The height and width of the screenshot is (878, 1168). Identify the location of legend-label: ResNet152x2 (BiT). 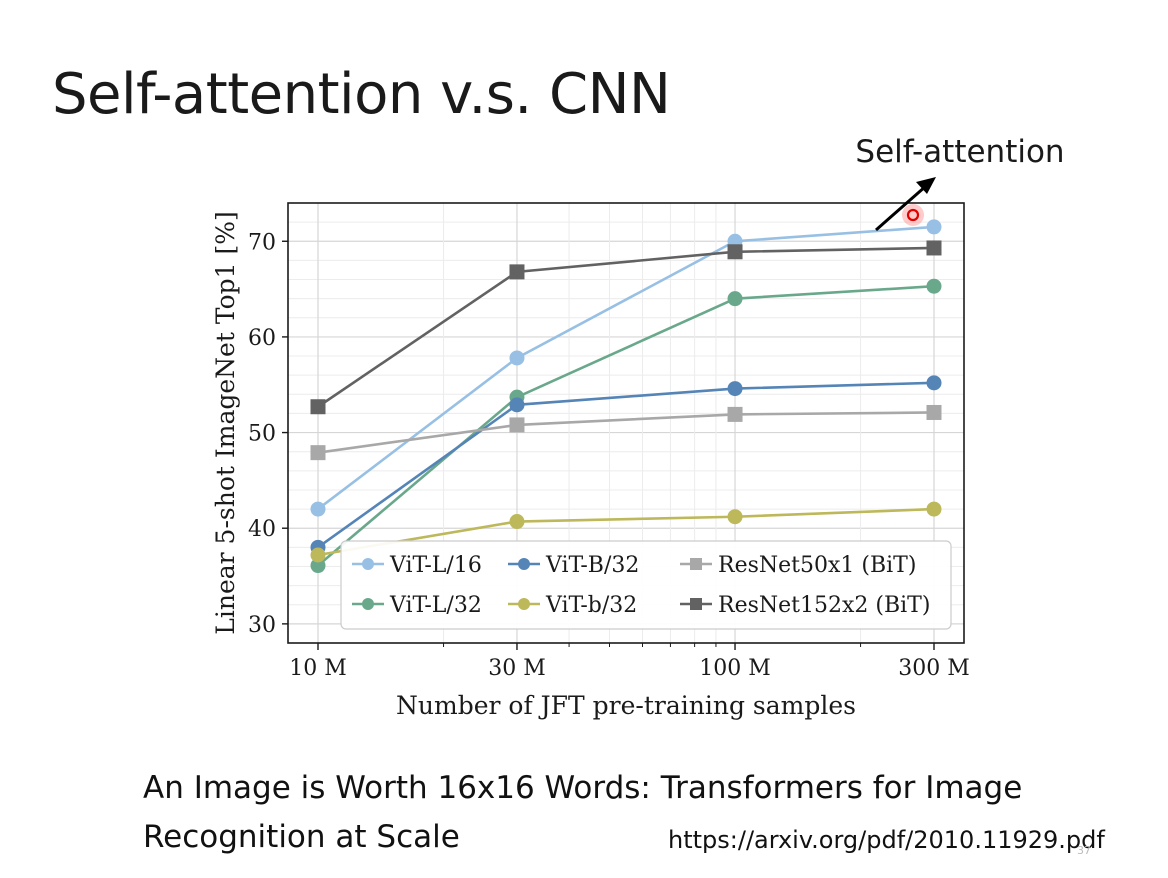
(824, 605).